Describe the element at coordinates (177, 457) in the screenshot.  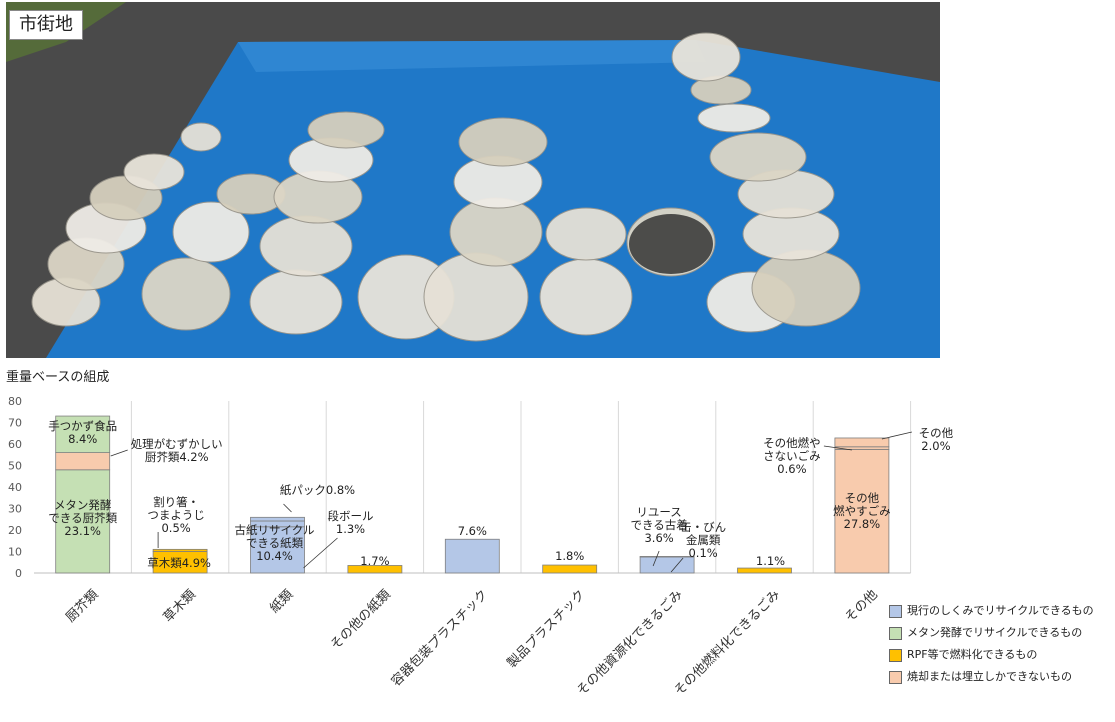
I see `data-label: 厨芥類4.2%` at that location.